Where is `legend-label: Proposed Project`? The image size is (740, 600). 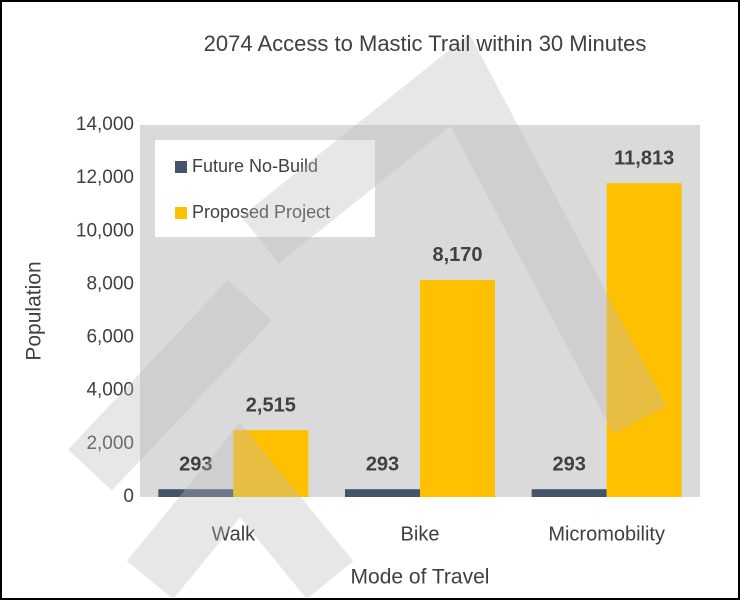
legend-label: Proposed Project is located at coordinates (261, 212).